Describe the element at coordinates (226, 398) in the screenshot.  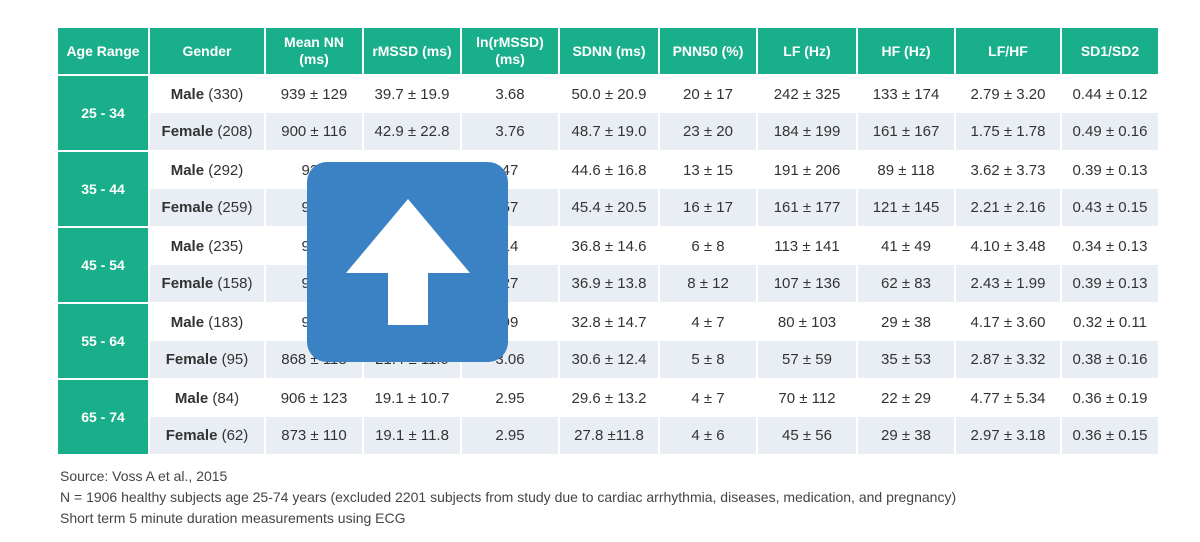
I see `sample-count: (84)` at that location.